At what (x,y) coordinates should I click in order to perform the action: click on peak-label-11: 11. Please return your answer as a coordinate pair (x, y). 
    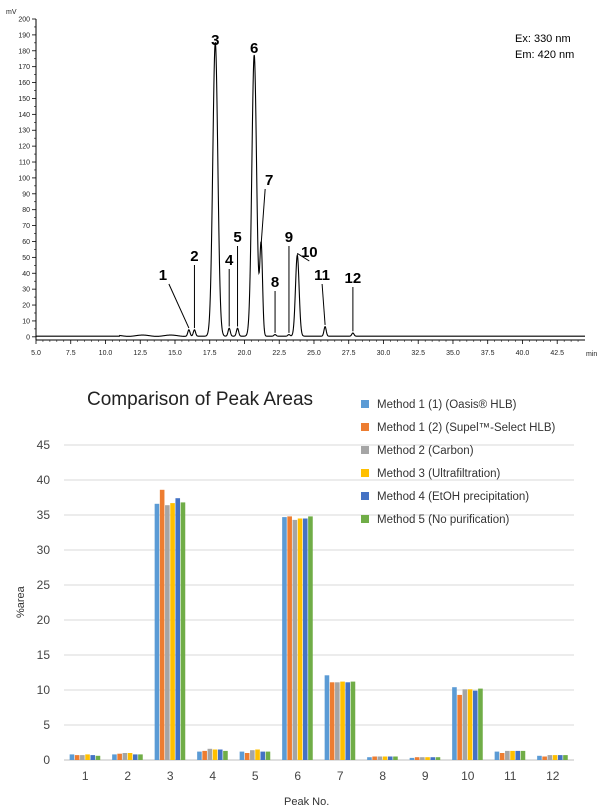
    Looking at the image, I should click on (322, 275).